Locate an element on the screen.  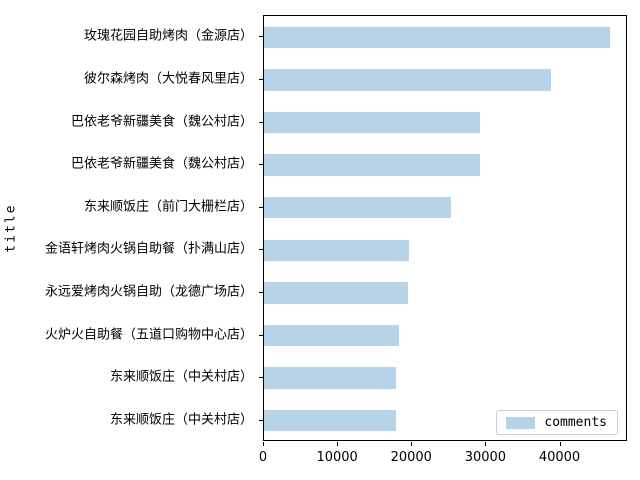
y-tick-label: 金语轩烤肉火锅自助餐（扑满山店） is located at coordinates (148, 249).